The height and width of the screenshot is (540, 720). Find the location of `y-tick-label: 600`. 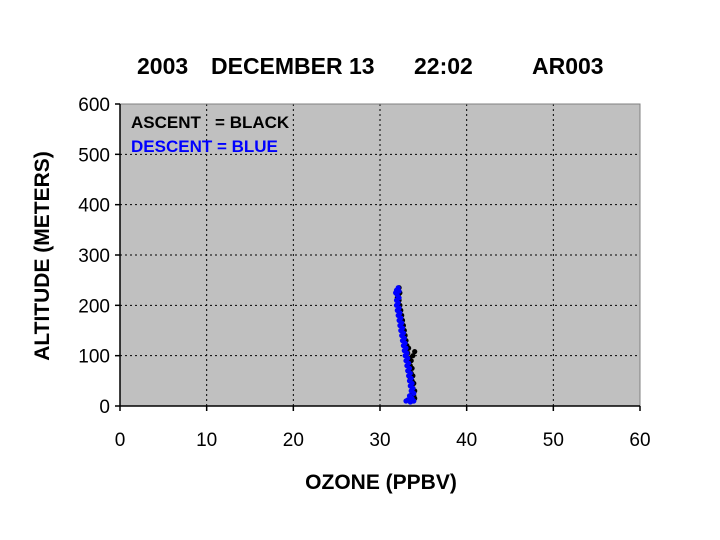

y-tick-label: 600 is located at coordinates (94, 105).